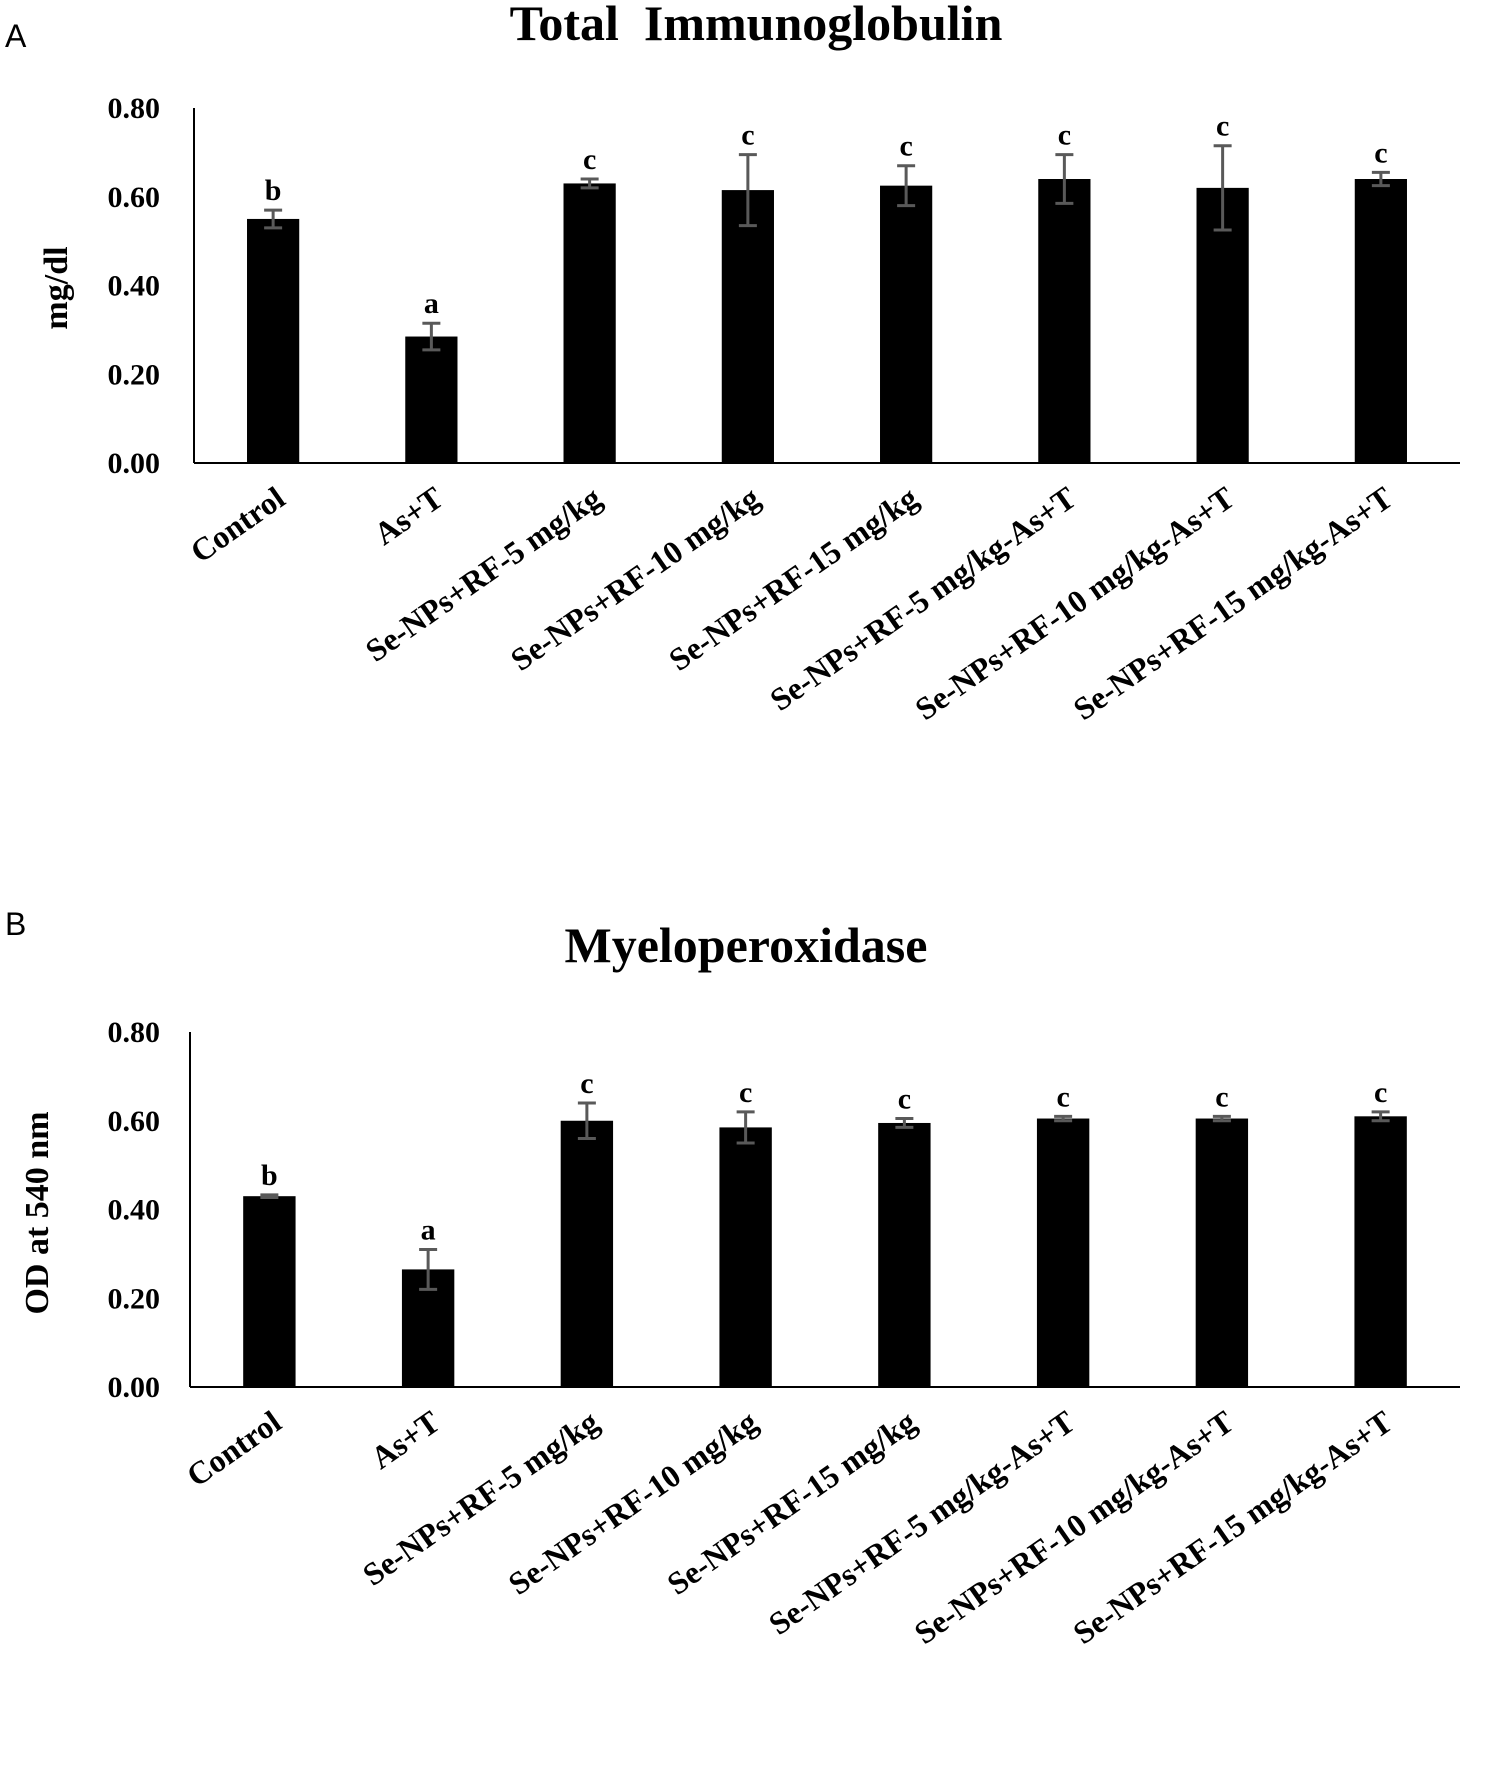 The height and width of the screenshot is (1769, 1499). What do you see at coordinates (134, 463) in the screenshot?
I see `panel-a-y-tick-label: 0.00` at bounding box center [134, 463].